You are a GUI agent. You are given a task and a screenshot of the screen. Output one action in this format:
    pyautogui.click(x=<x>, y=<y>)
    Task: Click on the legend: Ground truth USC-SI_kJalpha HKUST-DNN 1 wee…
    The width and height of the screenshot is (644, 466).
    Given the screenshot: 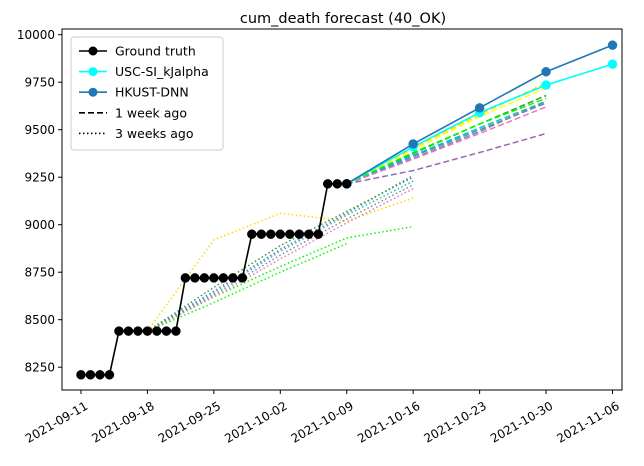 What is the action you would take?
    pyautogui.click(x=147, y=93)
    